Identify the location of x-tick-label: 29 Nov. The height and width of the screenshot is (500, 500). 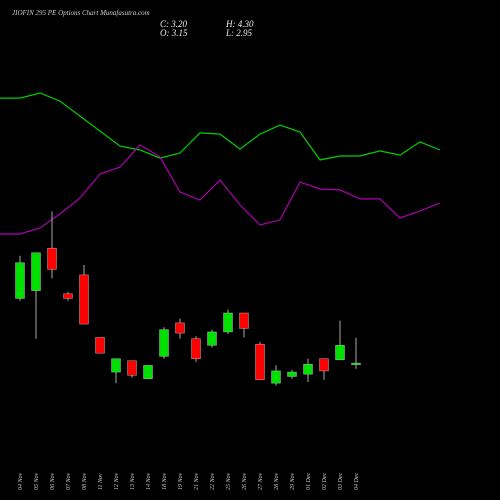
(293, 481).